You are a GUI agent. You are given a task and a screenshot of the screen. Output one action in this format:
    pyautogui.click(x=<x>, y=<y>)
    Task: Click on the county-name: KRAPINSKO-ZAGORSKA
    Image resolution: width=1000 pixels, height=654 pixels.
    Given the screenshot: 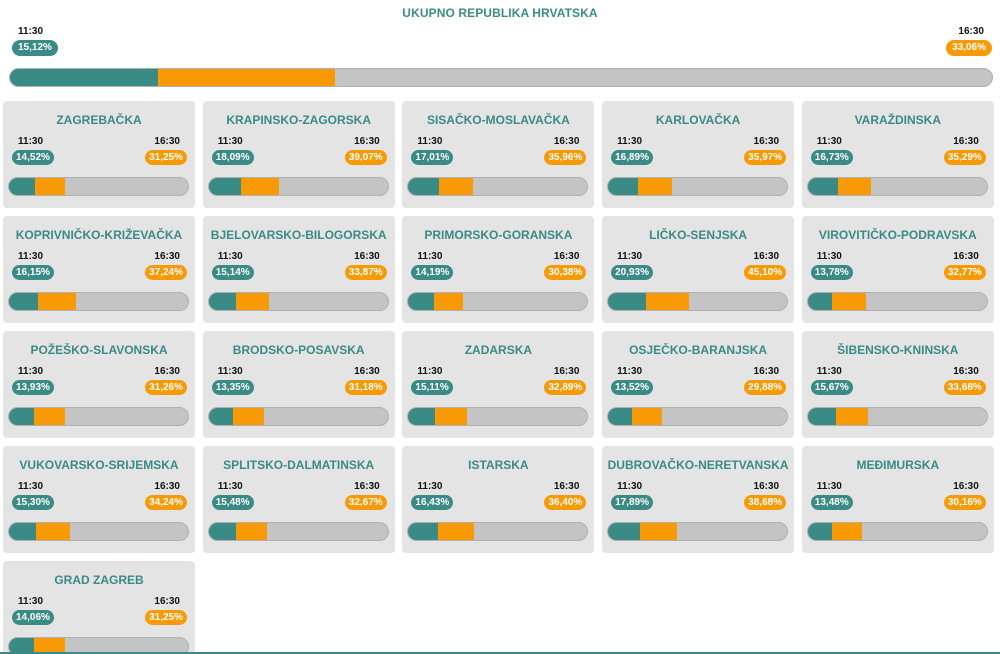 What is the action you would take?
    pyautogui.click(x=299, y=120)
    